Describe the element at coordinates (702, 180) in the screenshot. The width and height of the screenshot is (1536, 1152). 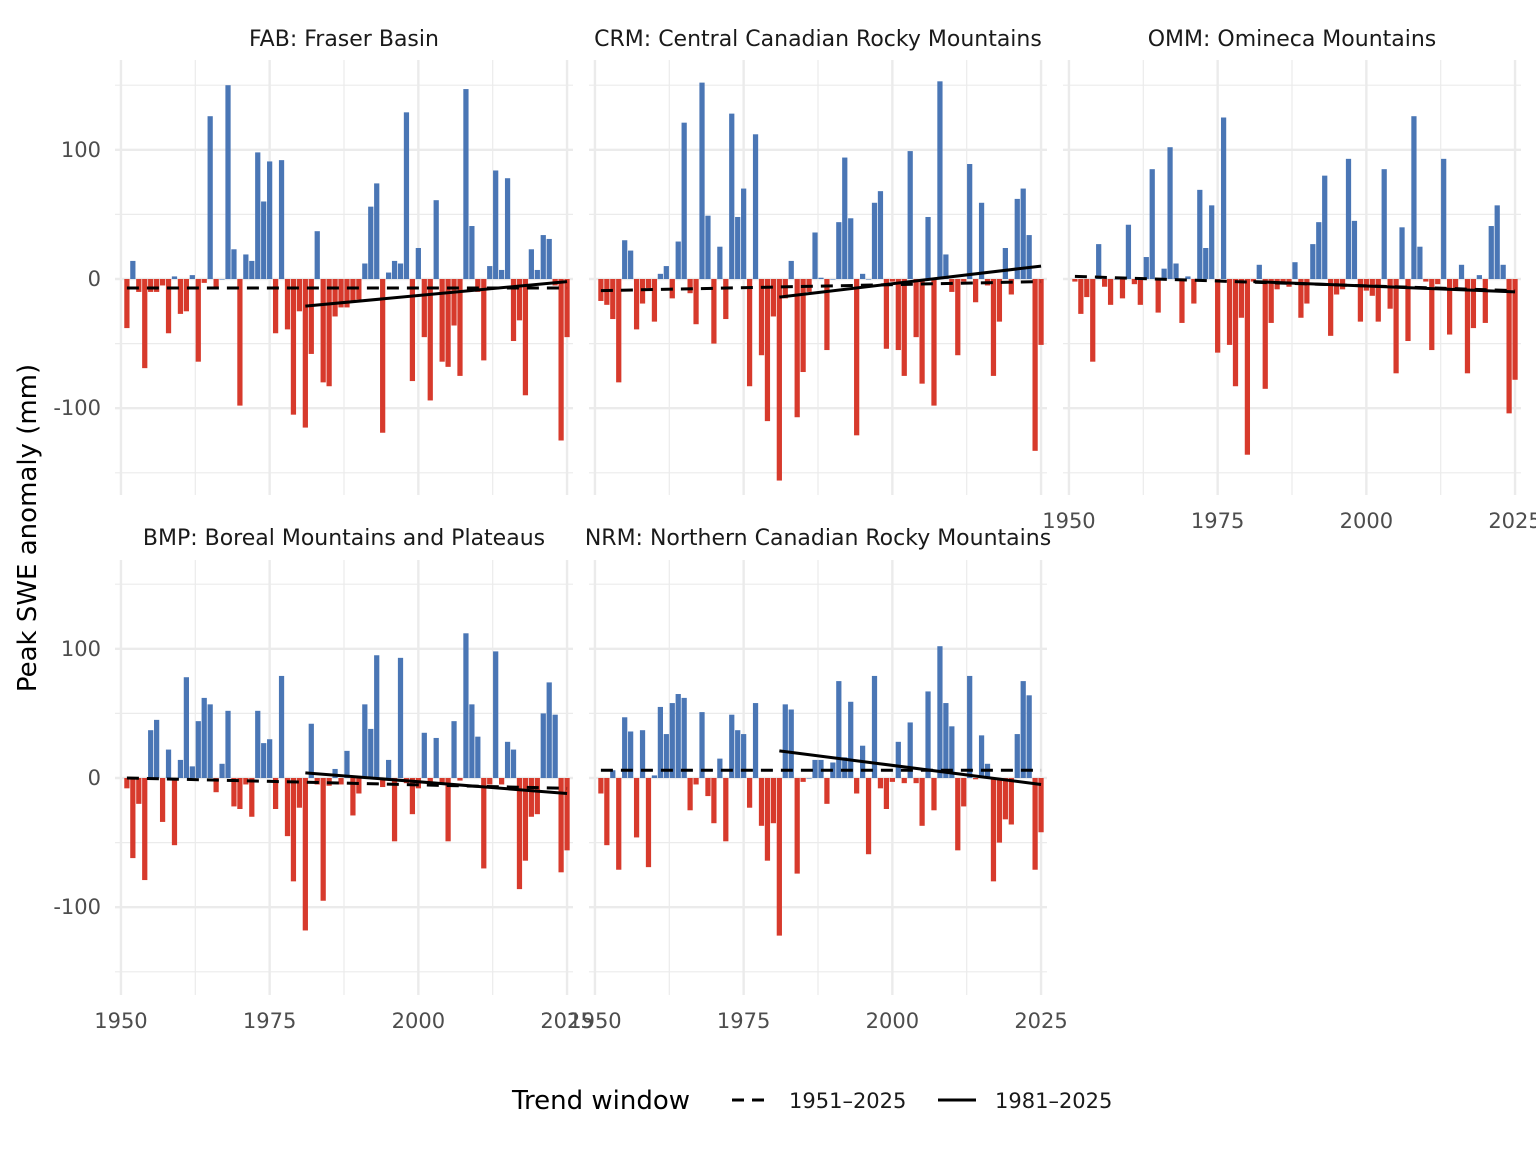
I see `bar-1968` at that location.